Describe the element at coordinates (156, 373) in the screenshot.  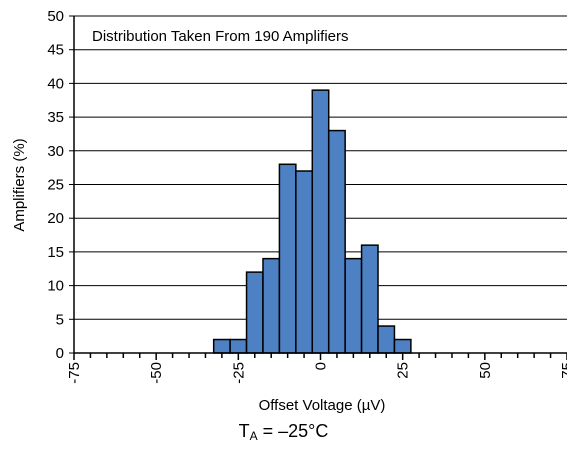
I see `x-tick-label: -50` at that location.